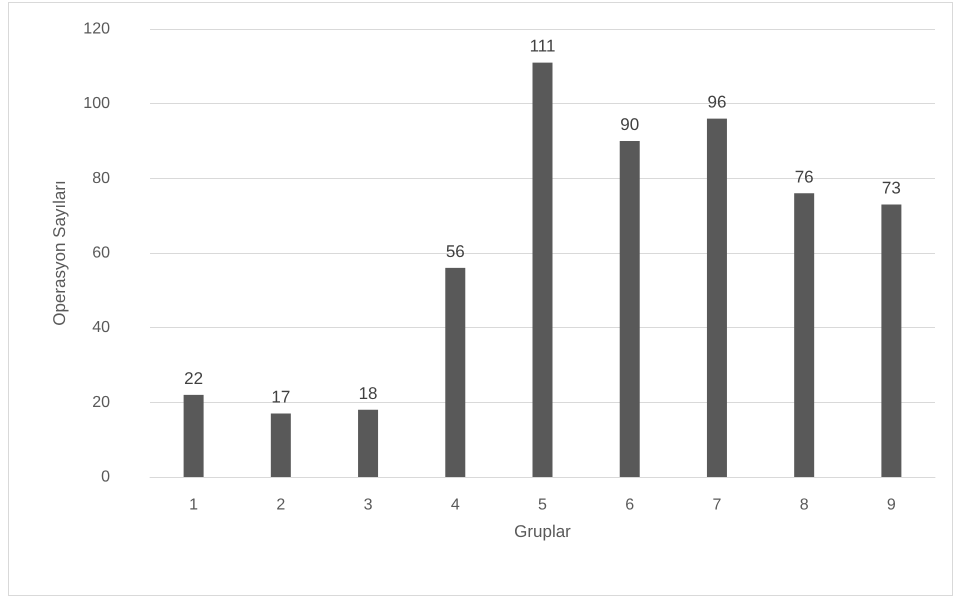 The height and width of the screenshot is (600, 961). I want to click on x-tick-label: 7, so click(717, 505).